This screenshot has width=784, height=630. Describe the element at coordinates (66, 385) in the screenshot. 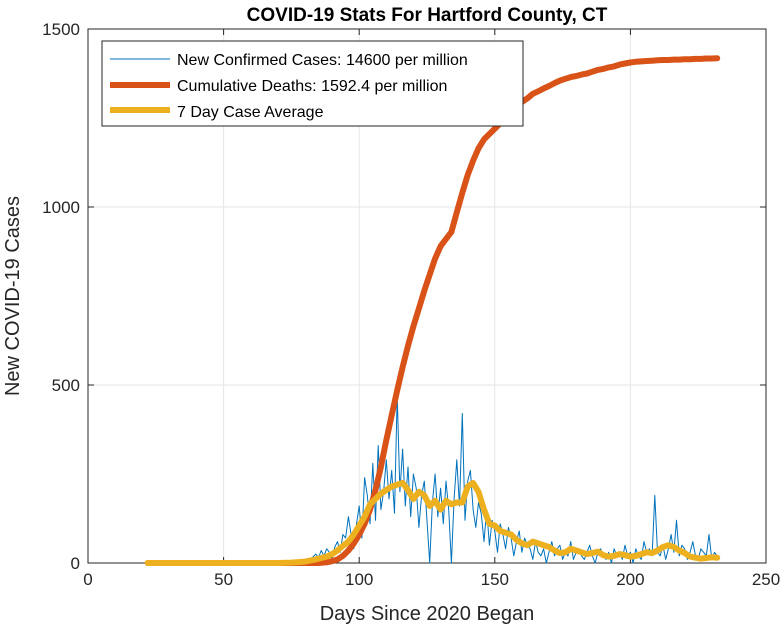

I see `y-tick-label: 500` at that location.